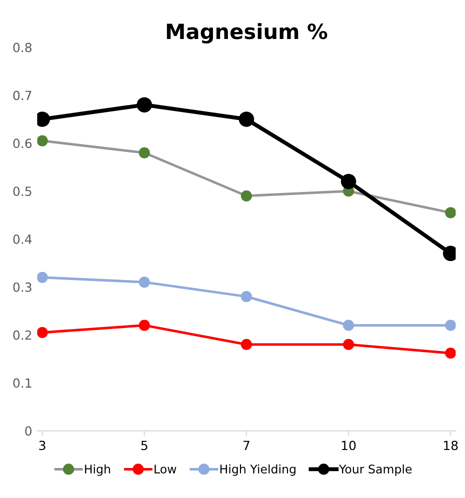 This screenshot has width=465, height=498. Describe the element at coordinates (247, 445) in the screenshot. I see `x-tick-label: 7` at that location.